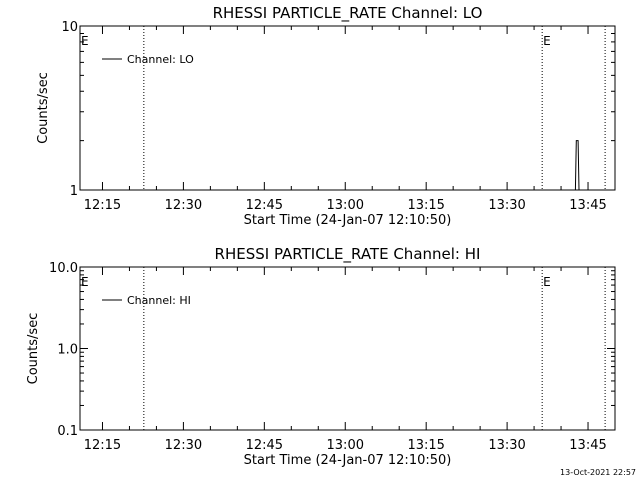 This screenshot has width=640, height=480. Describe the element at coordinates (348, 460) in the screenshot. I see `panel-2-x-axis-label: Start Time (24-Jan-07 12:10:50)` at that location.